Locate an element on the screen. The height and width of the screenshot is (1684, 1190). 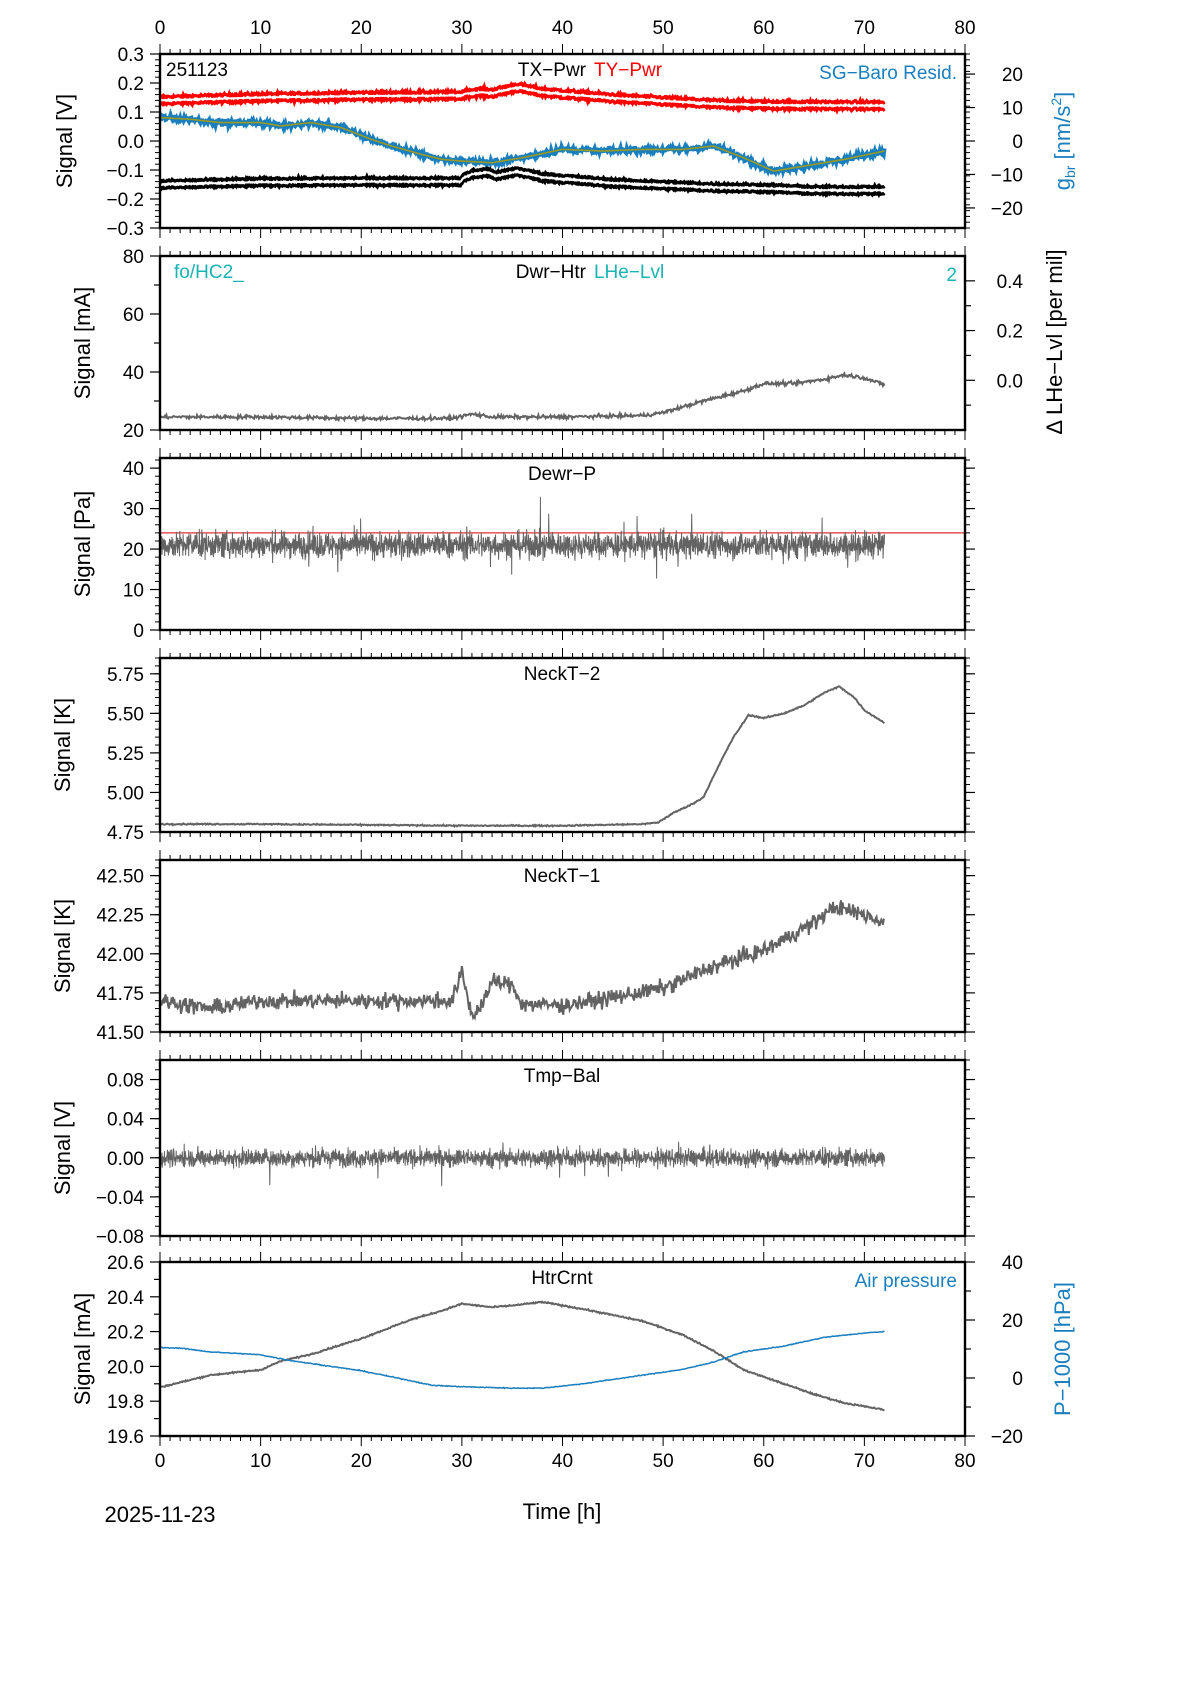
series-tx-pwr-lower is located at coordinates (523, 185).